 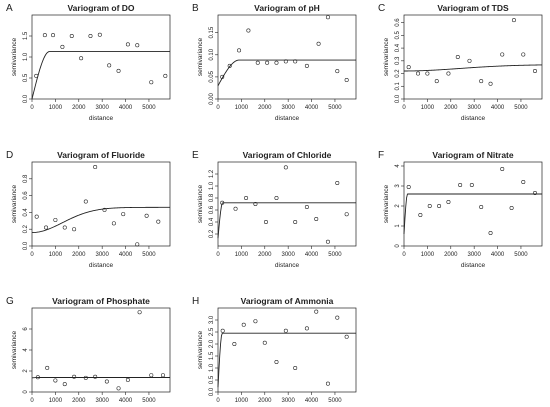 I want to click on chart-title: Variogram of pH, so click(x=287, y=8).